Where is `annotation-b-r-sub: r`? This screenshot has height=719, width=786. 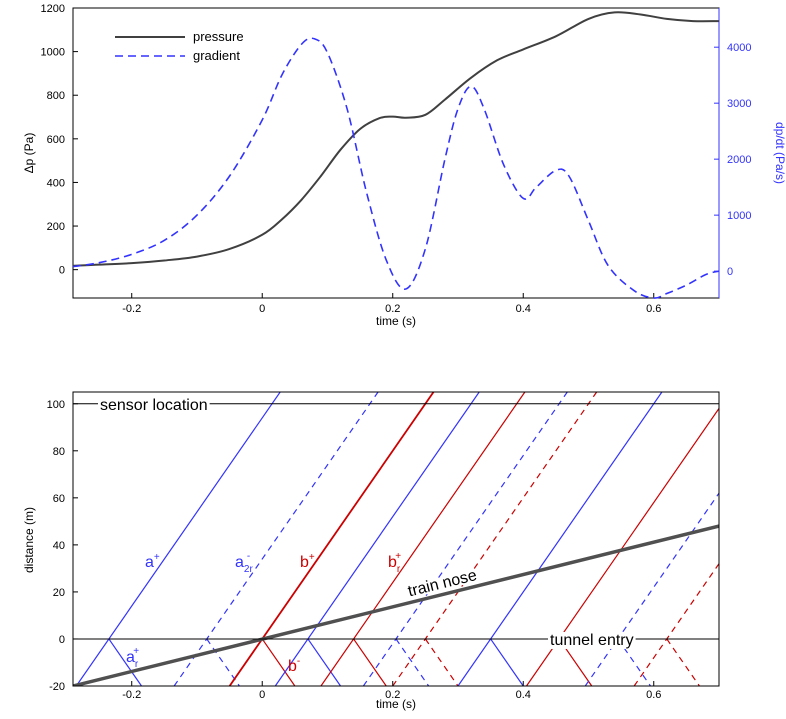 annotation-b-r-sub: r is located at coordinates (399, 569).